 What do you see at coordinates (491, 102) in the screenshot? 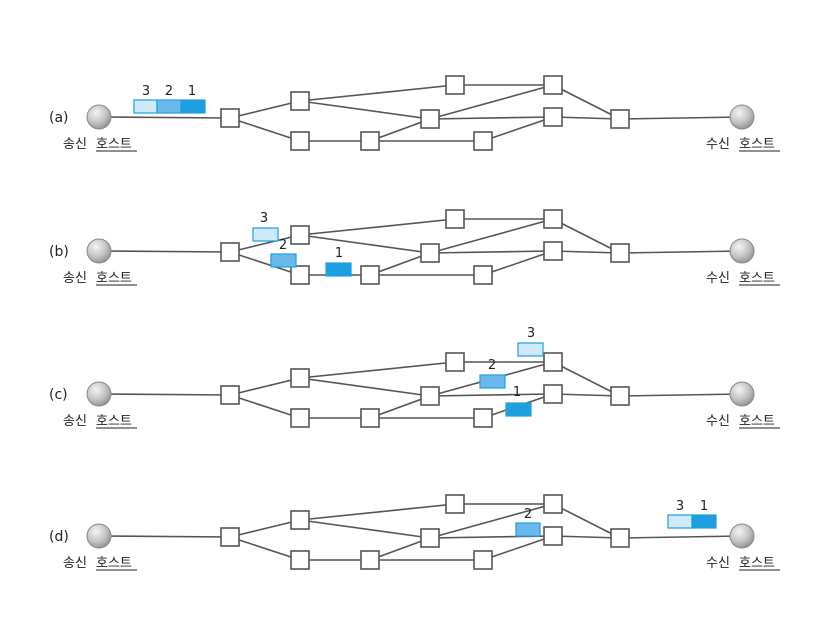
I see `link-r5-r8` at bounding box center [491, 102].